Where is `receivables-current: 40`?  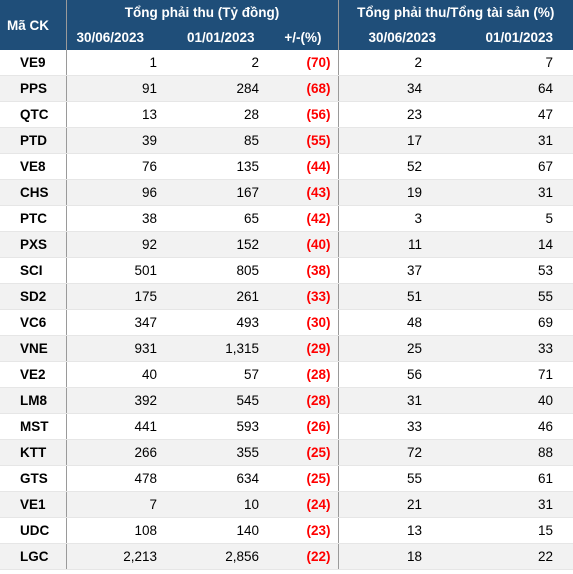 receivables-current: 40 is located at coordinates (115, 374).